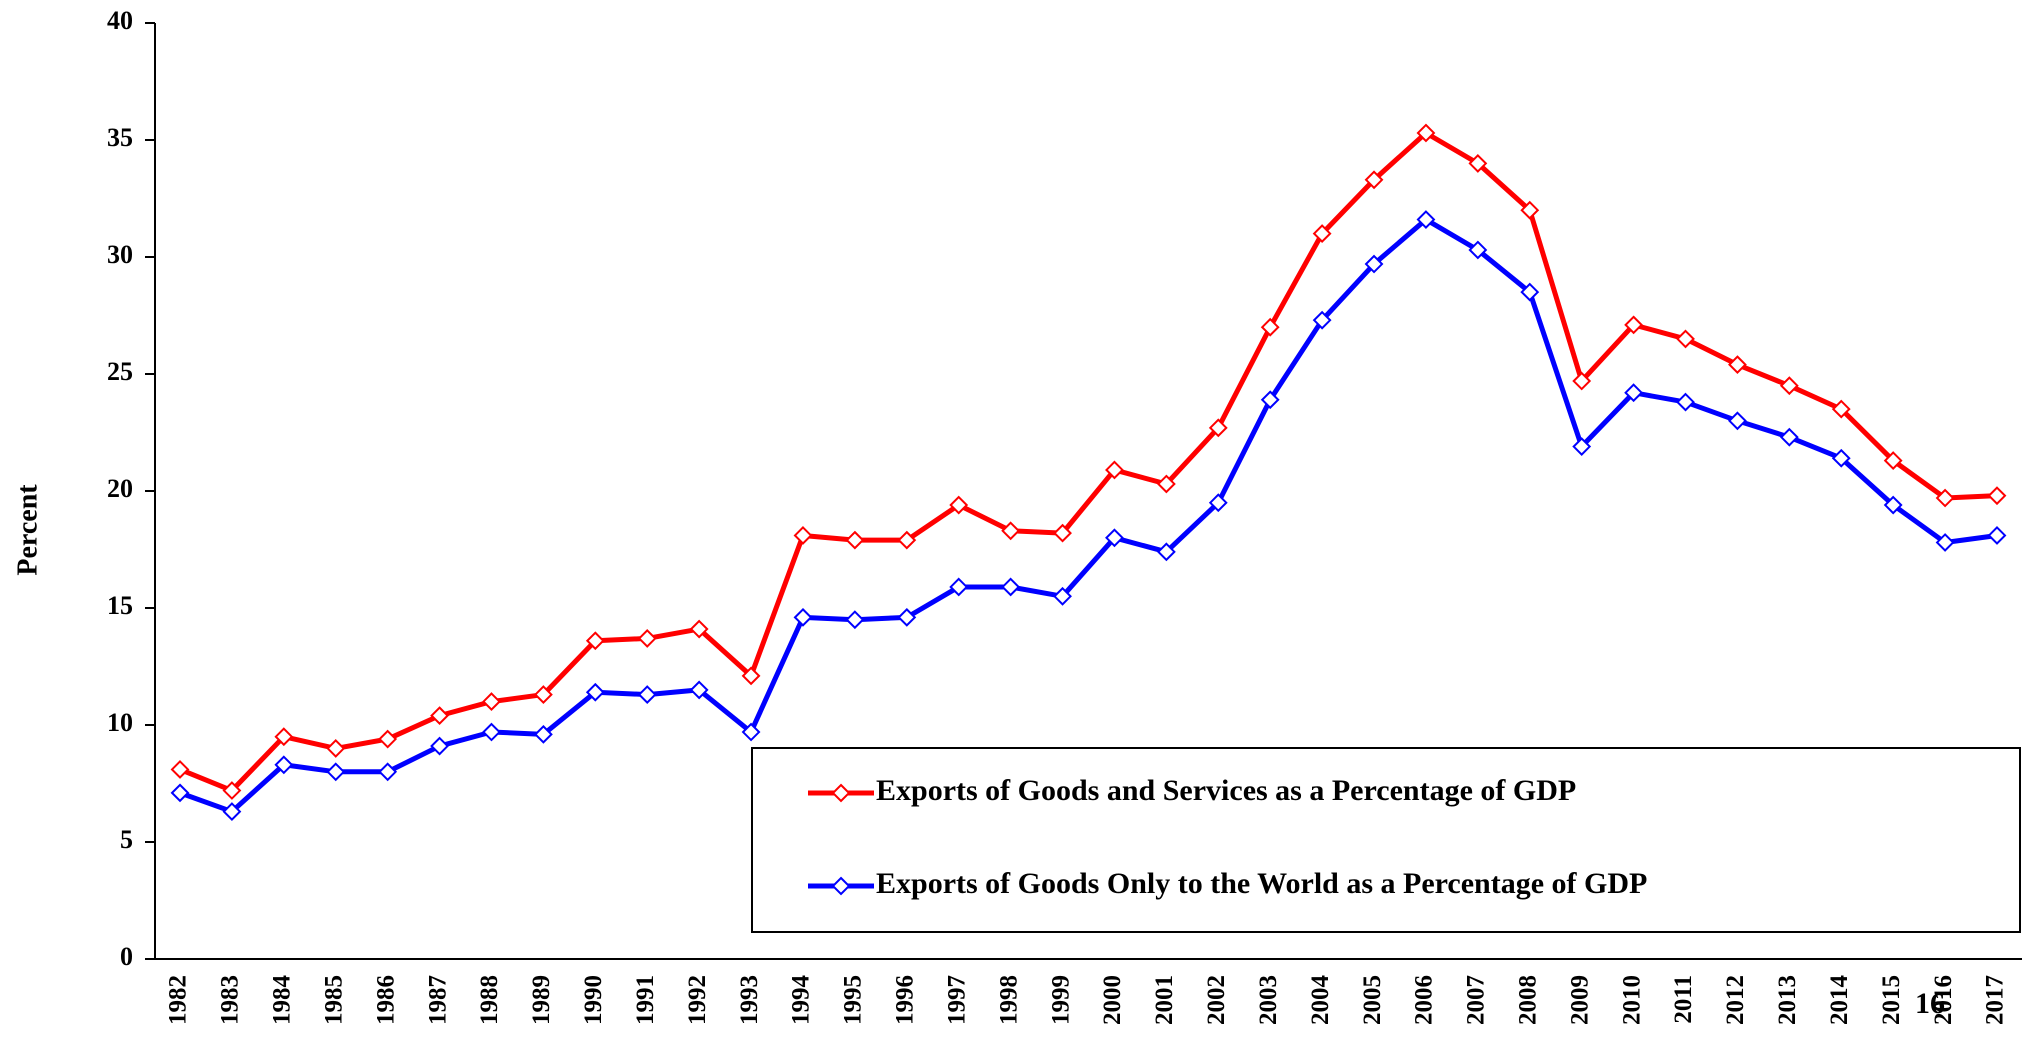  Describe the element at coordinates (749, 1000) in the screenshot. I see `x-tick-label: 1993` at that location.